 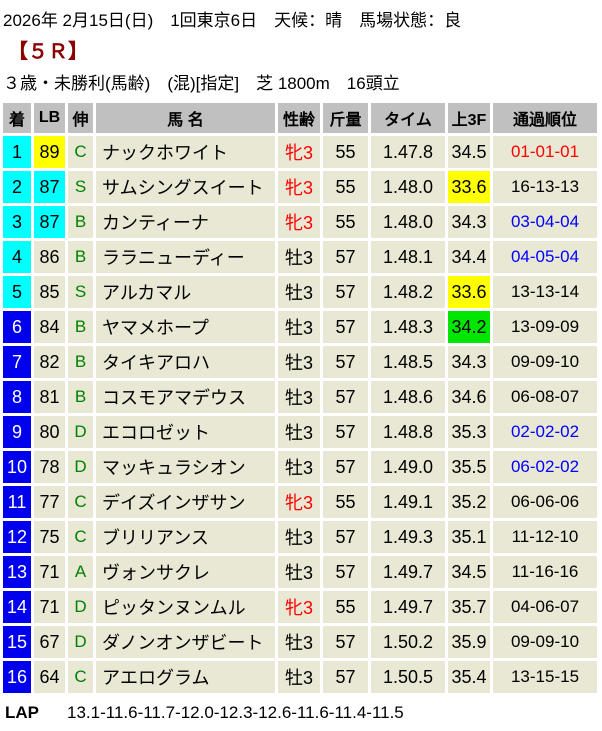 I want to click on race-date-line: 2026年 2月15日(日) 1回東京6日 天候：晴 馬場状態：良, so click(x=232, y=20).